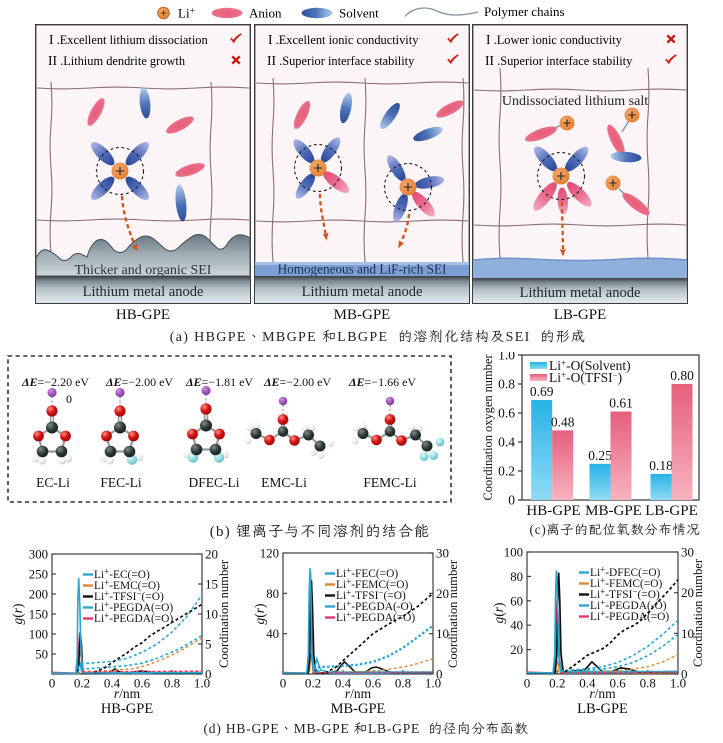 The height and width of the screenshot is (743, 723). Describe the element at coordinates (139, 382) in the screenshot. I see `svg-text: ΔE=−2.00 eV` at that location.